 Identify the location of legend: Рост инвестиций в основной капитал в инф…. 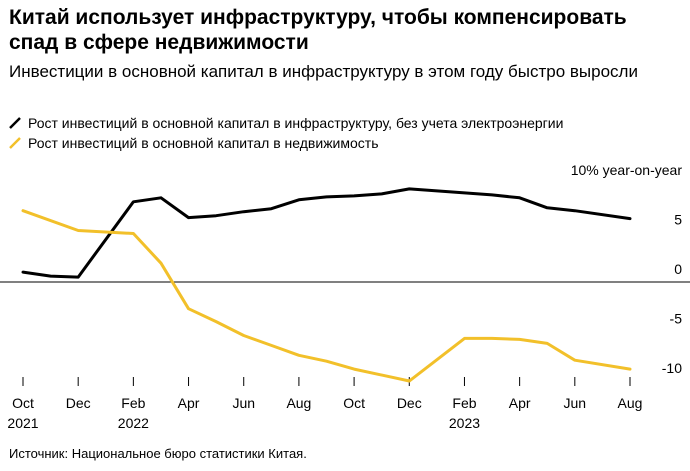
(286, 133).